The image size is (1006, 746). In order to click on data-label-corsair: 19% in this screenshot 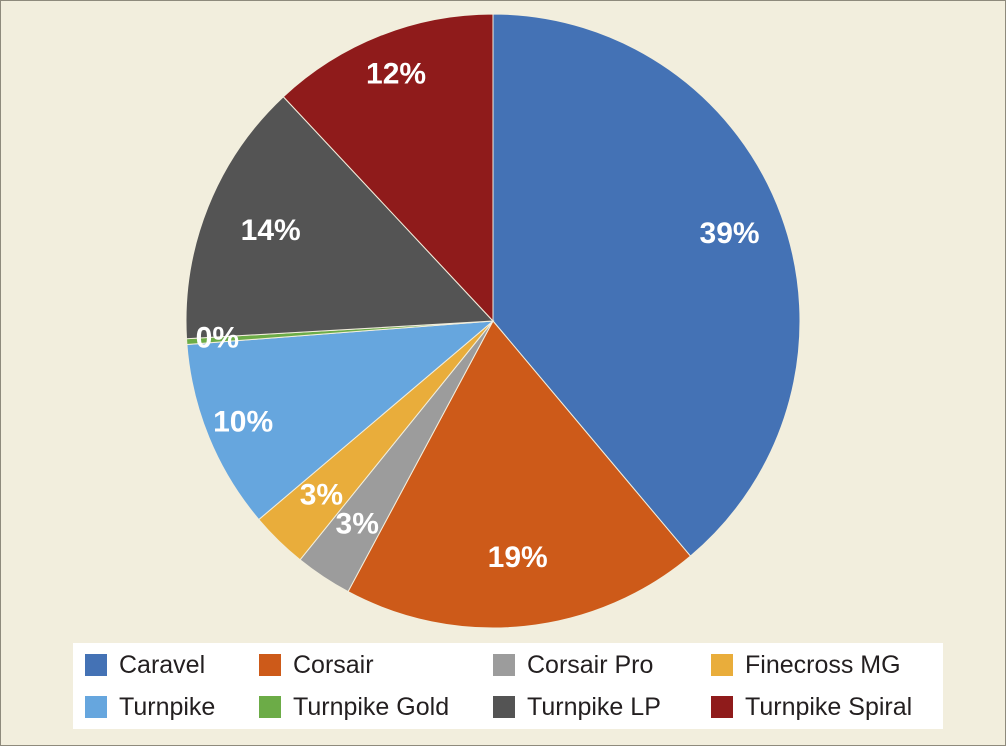, I will do `click(518, 557)`.